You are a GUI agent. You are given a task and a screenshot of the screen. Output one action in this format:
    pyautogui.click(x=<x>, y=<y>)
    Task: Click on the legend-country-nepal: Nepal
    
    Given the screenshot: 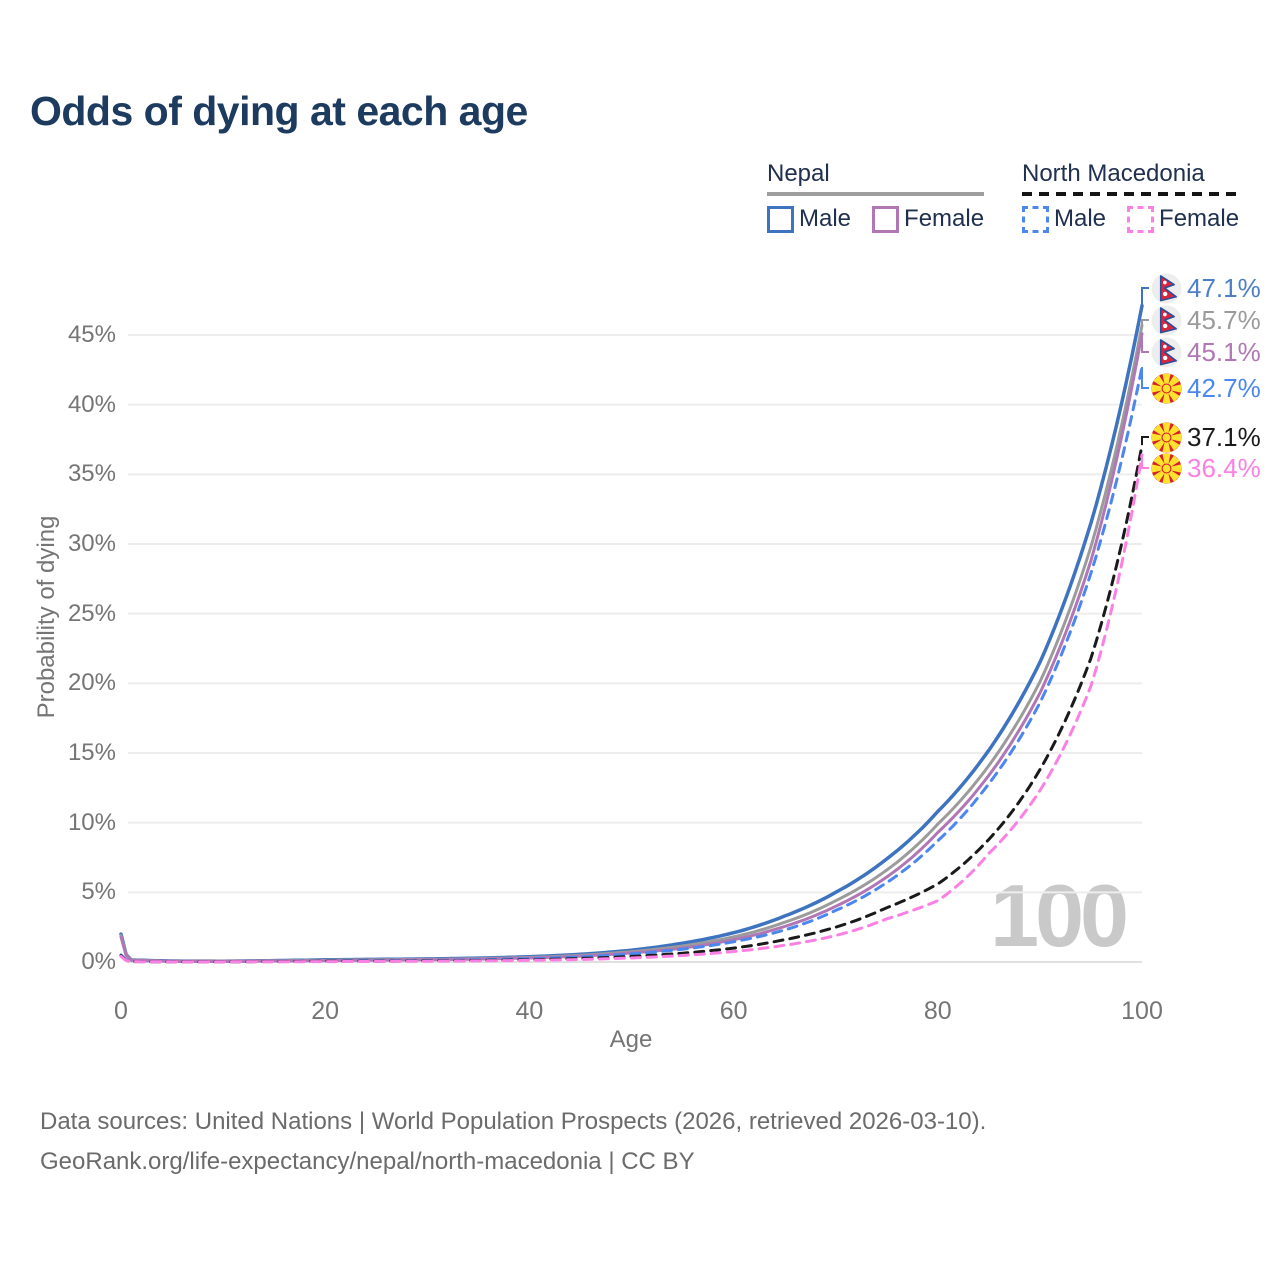 What is the action you would take?
    pyautogui.click(x=876, y=178)
    